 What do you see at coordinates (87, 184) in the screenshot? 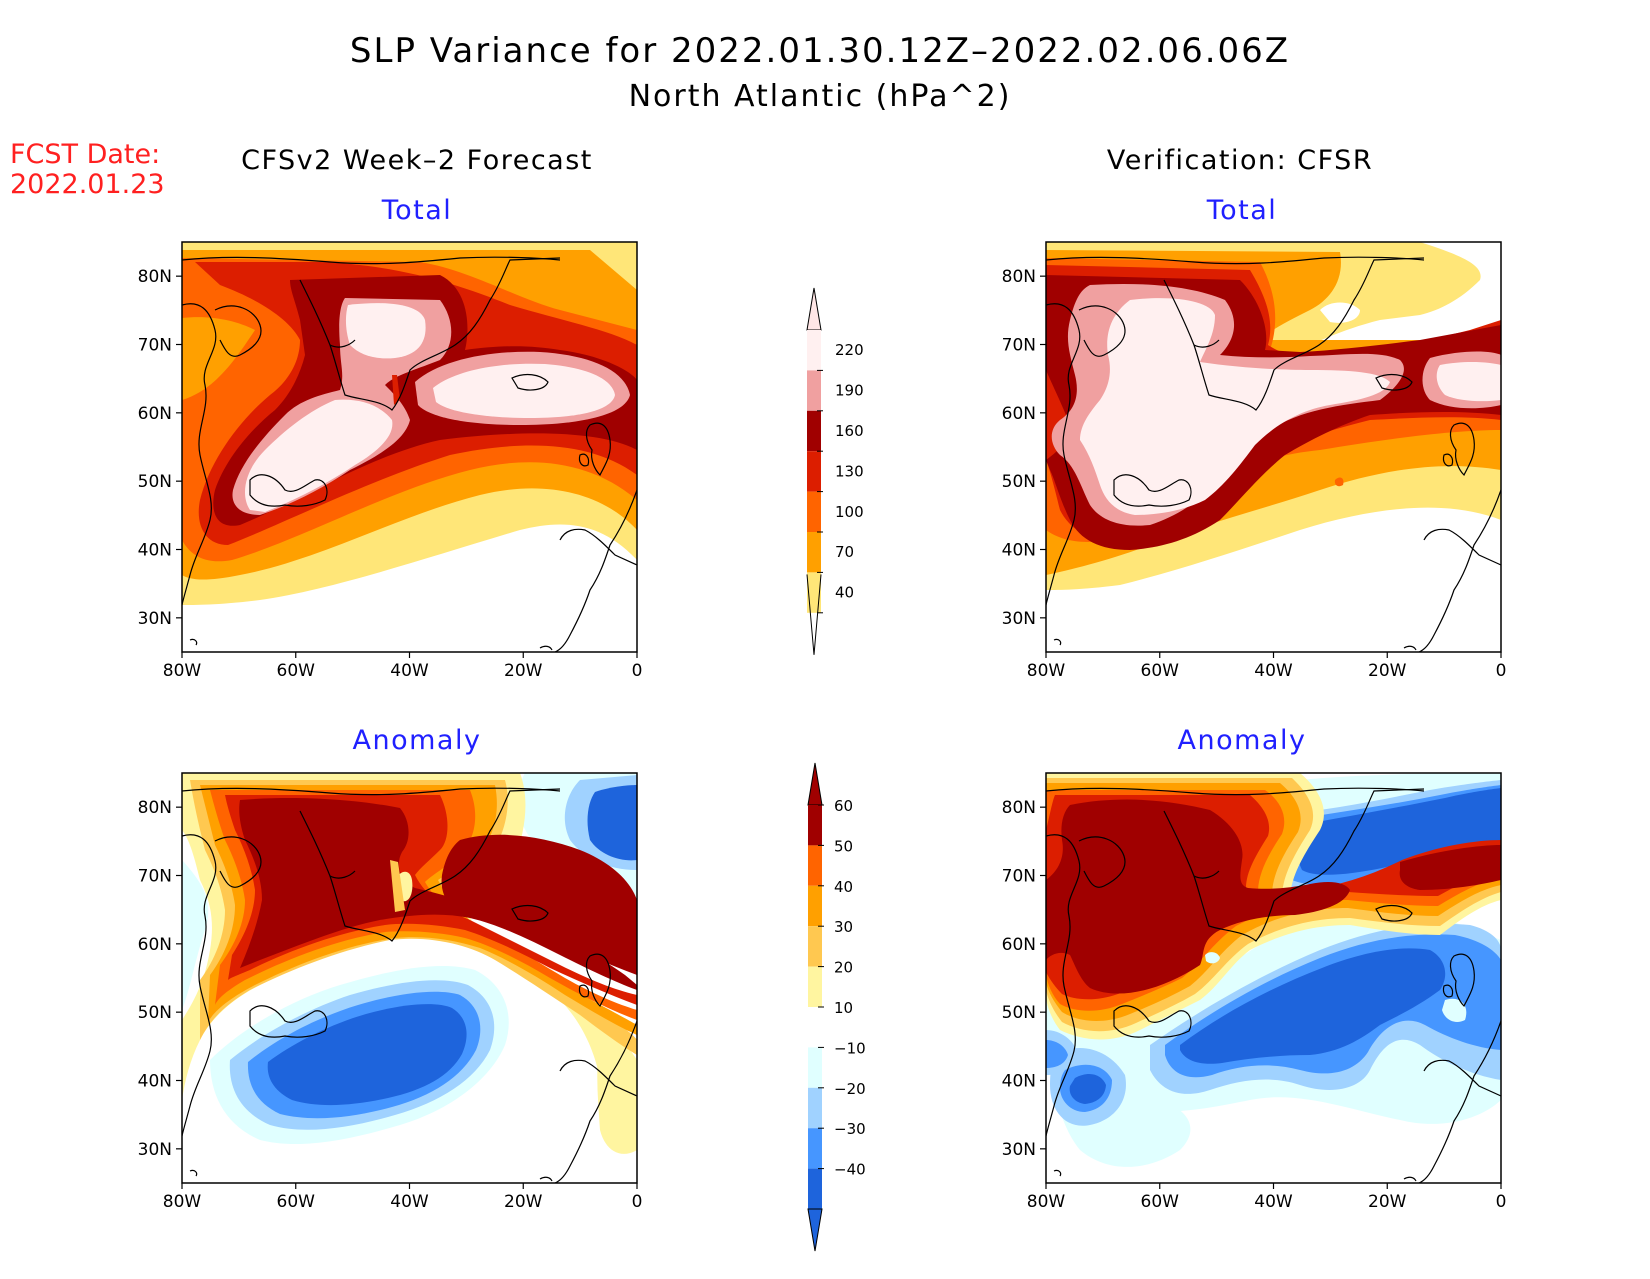
I see `fcst-date-value: 2022.01.23` at bounding box center [87, 184].